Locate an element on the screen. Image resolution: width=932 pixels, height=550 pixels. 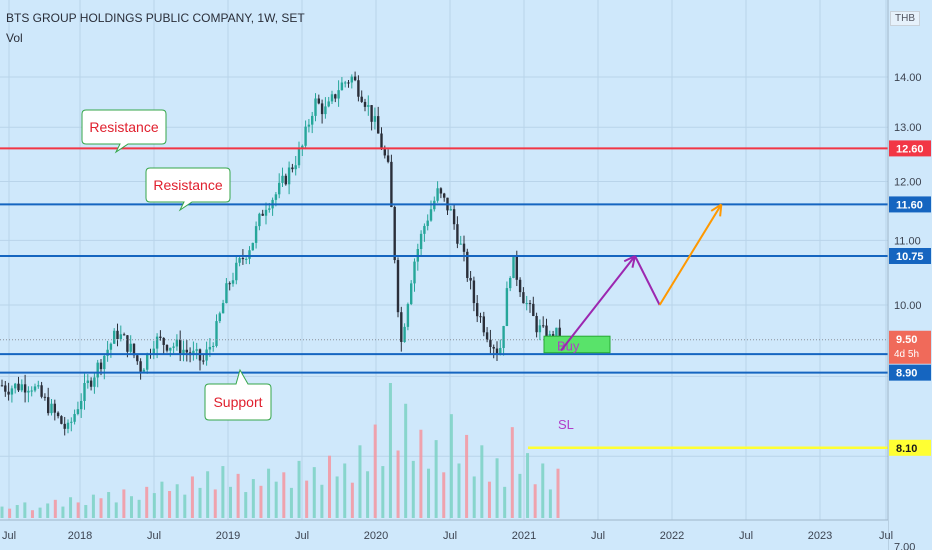
last-price-badge: 9.50 is located at coordinates (906, 340).